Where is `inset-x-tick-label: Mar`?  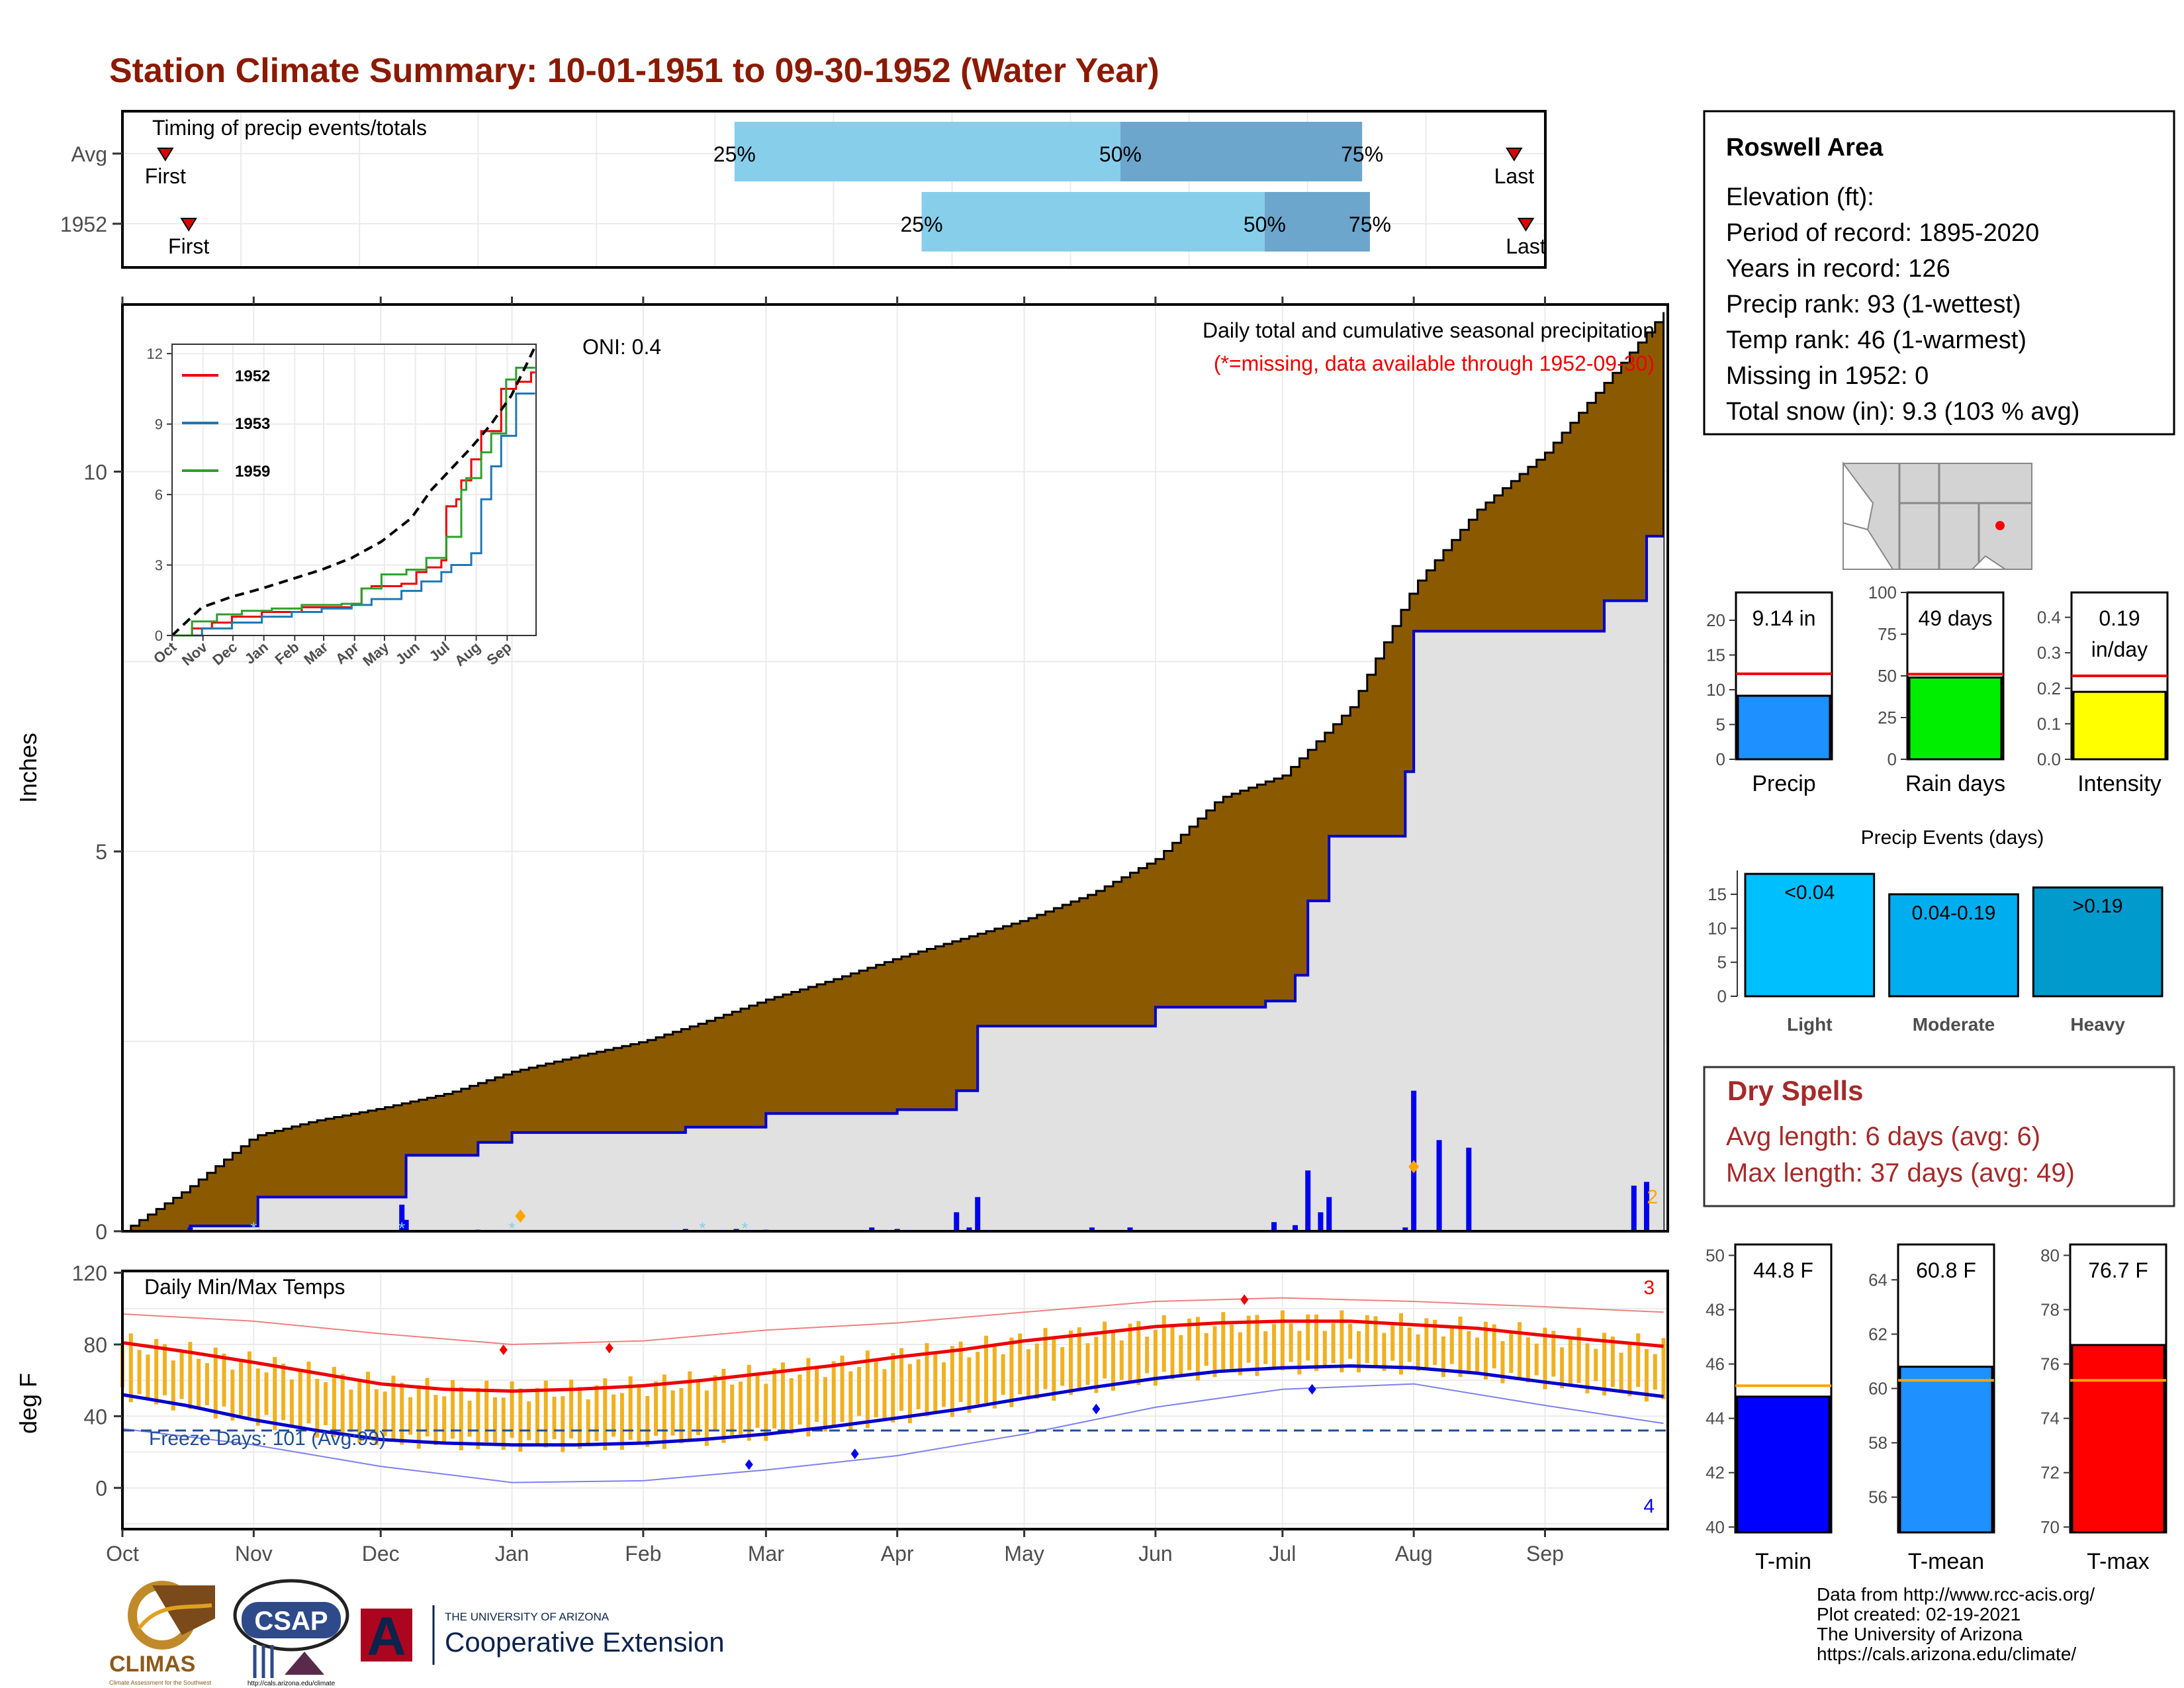 inset-x-tick-label: Mar is located at coordinates (315, 653).